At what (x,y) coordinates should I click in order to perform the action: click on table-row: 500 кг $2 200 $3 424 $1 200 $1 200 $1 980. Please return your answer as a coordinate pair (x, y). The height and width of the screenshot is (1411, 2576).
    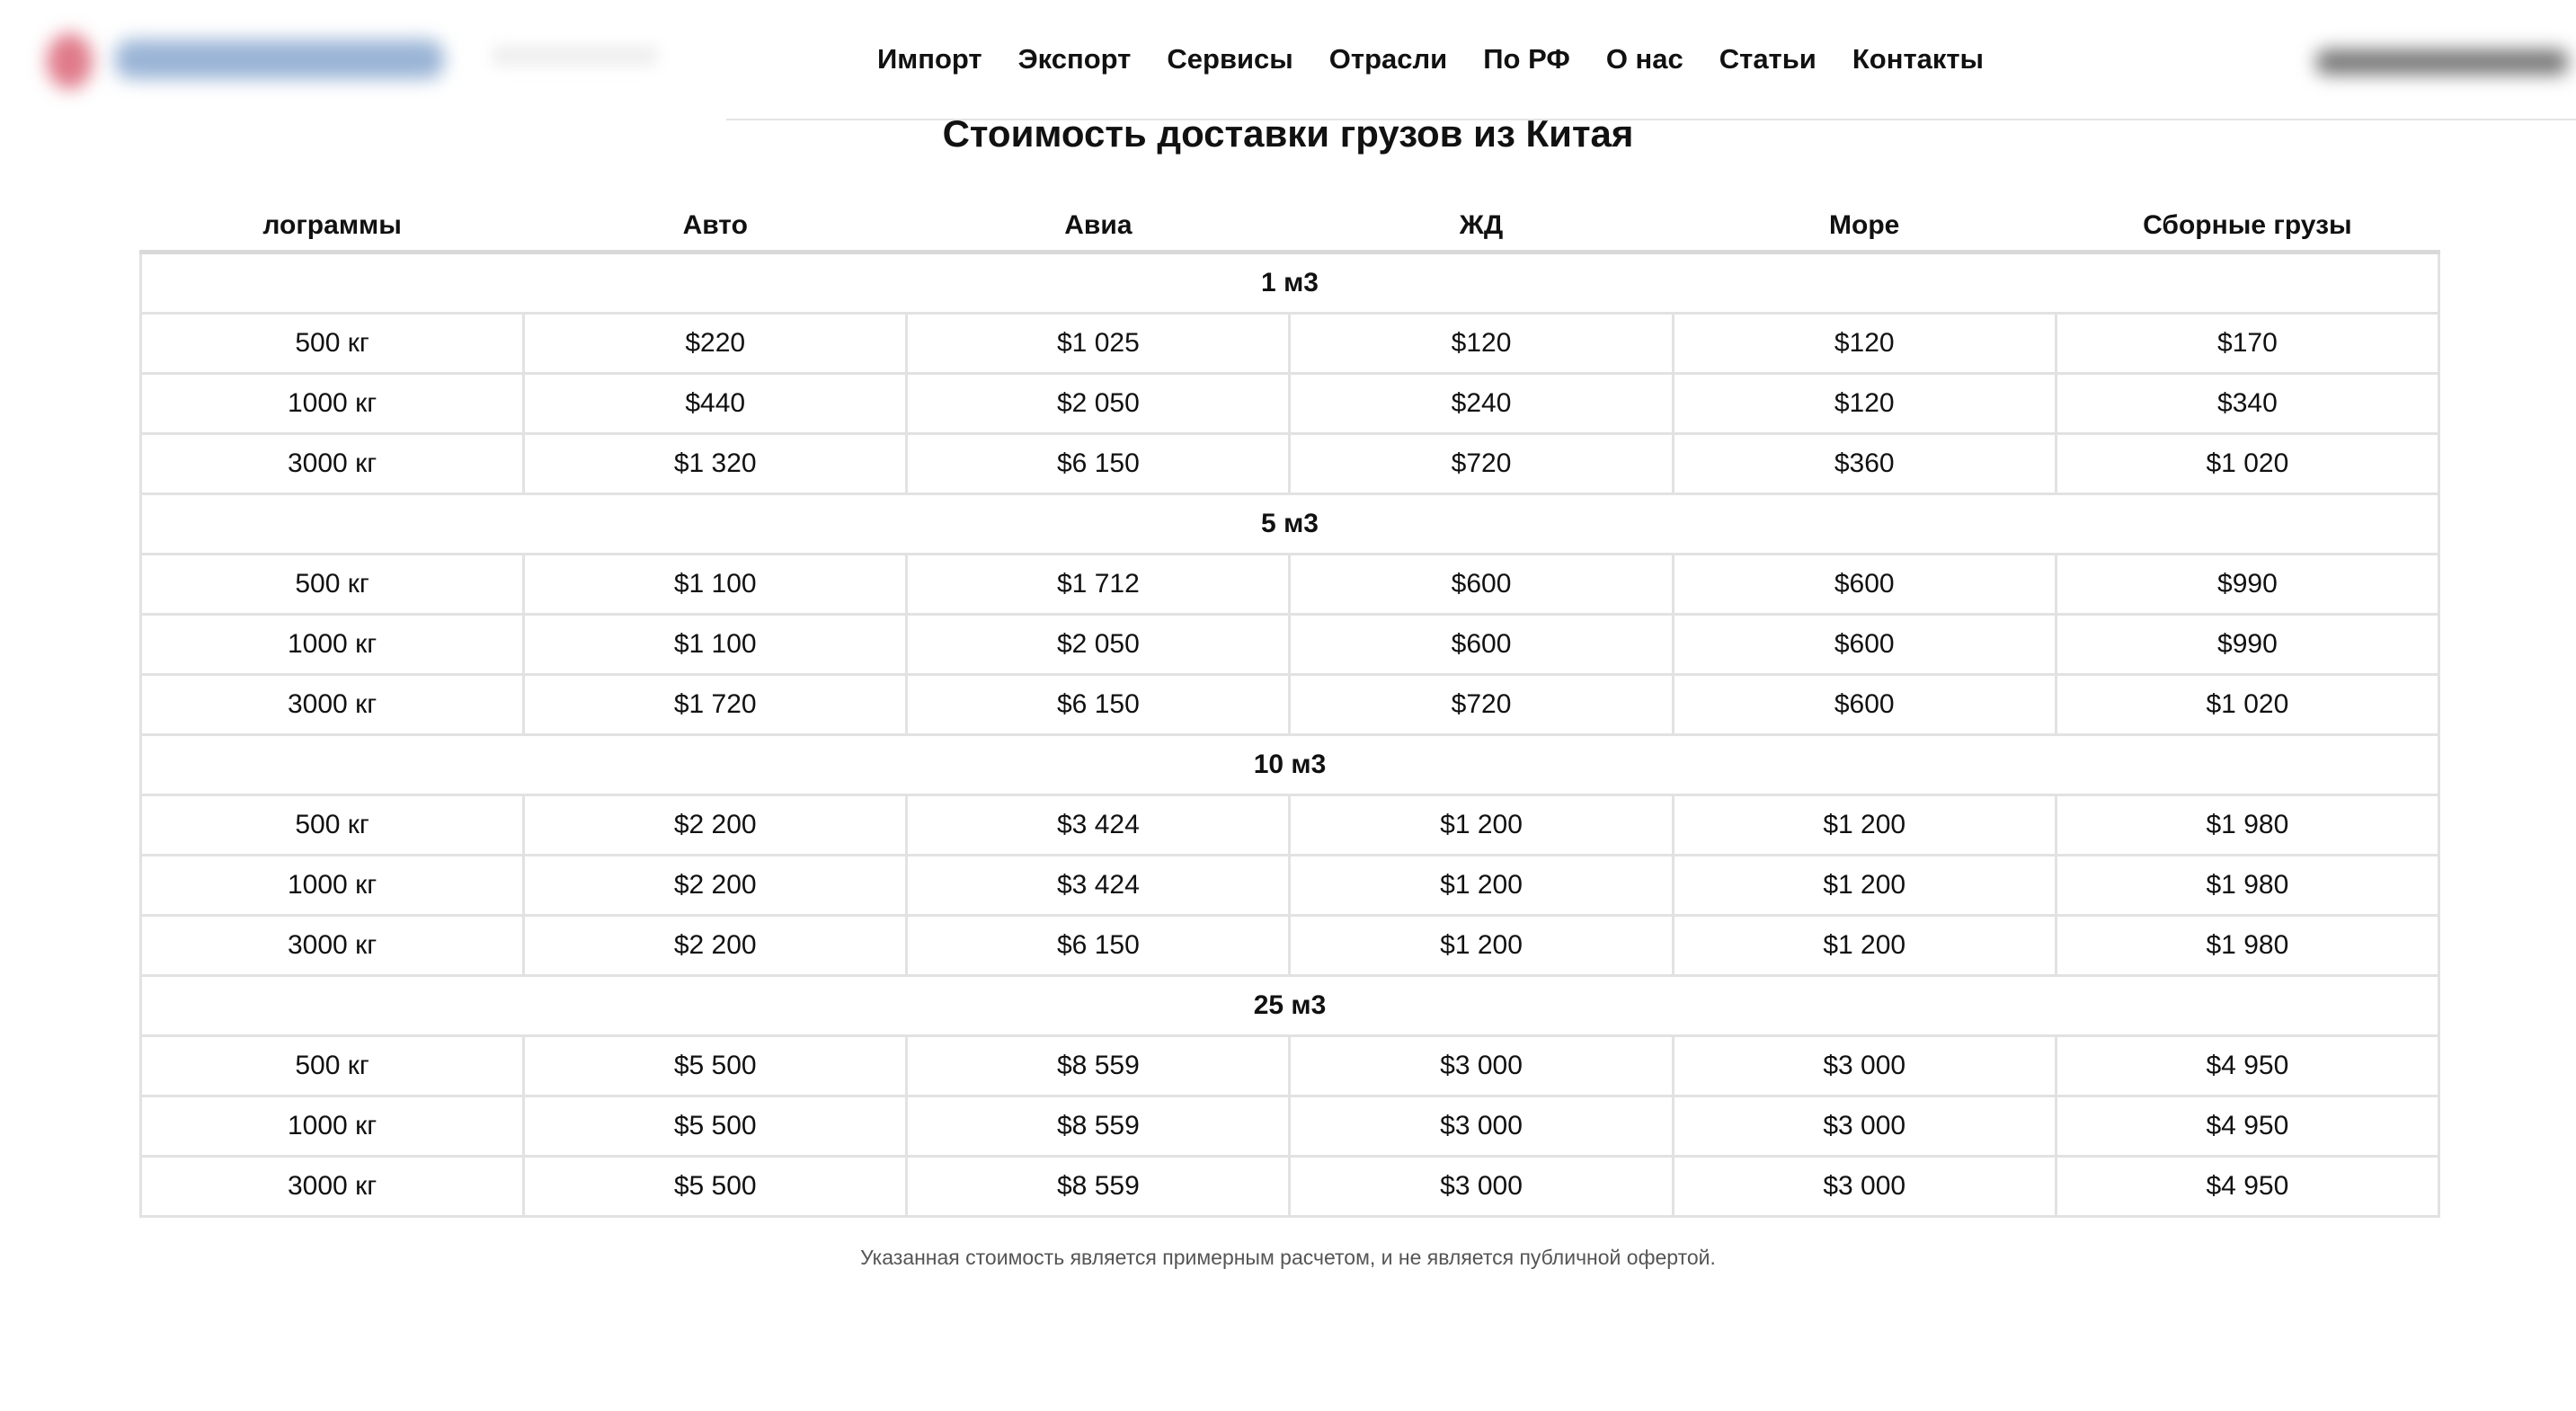
    Looking at the image, I should click on (1289, 825).